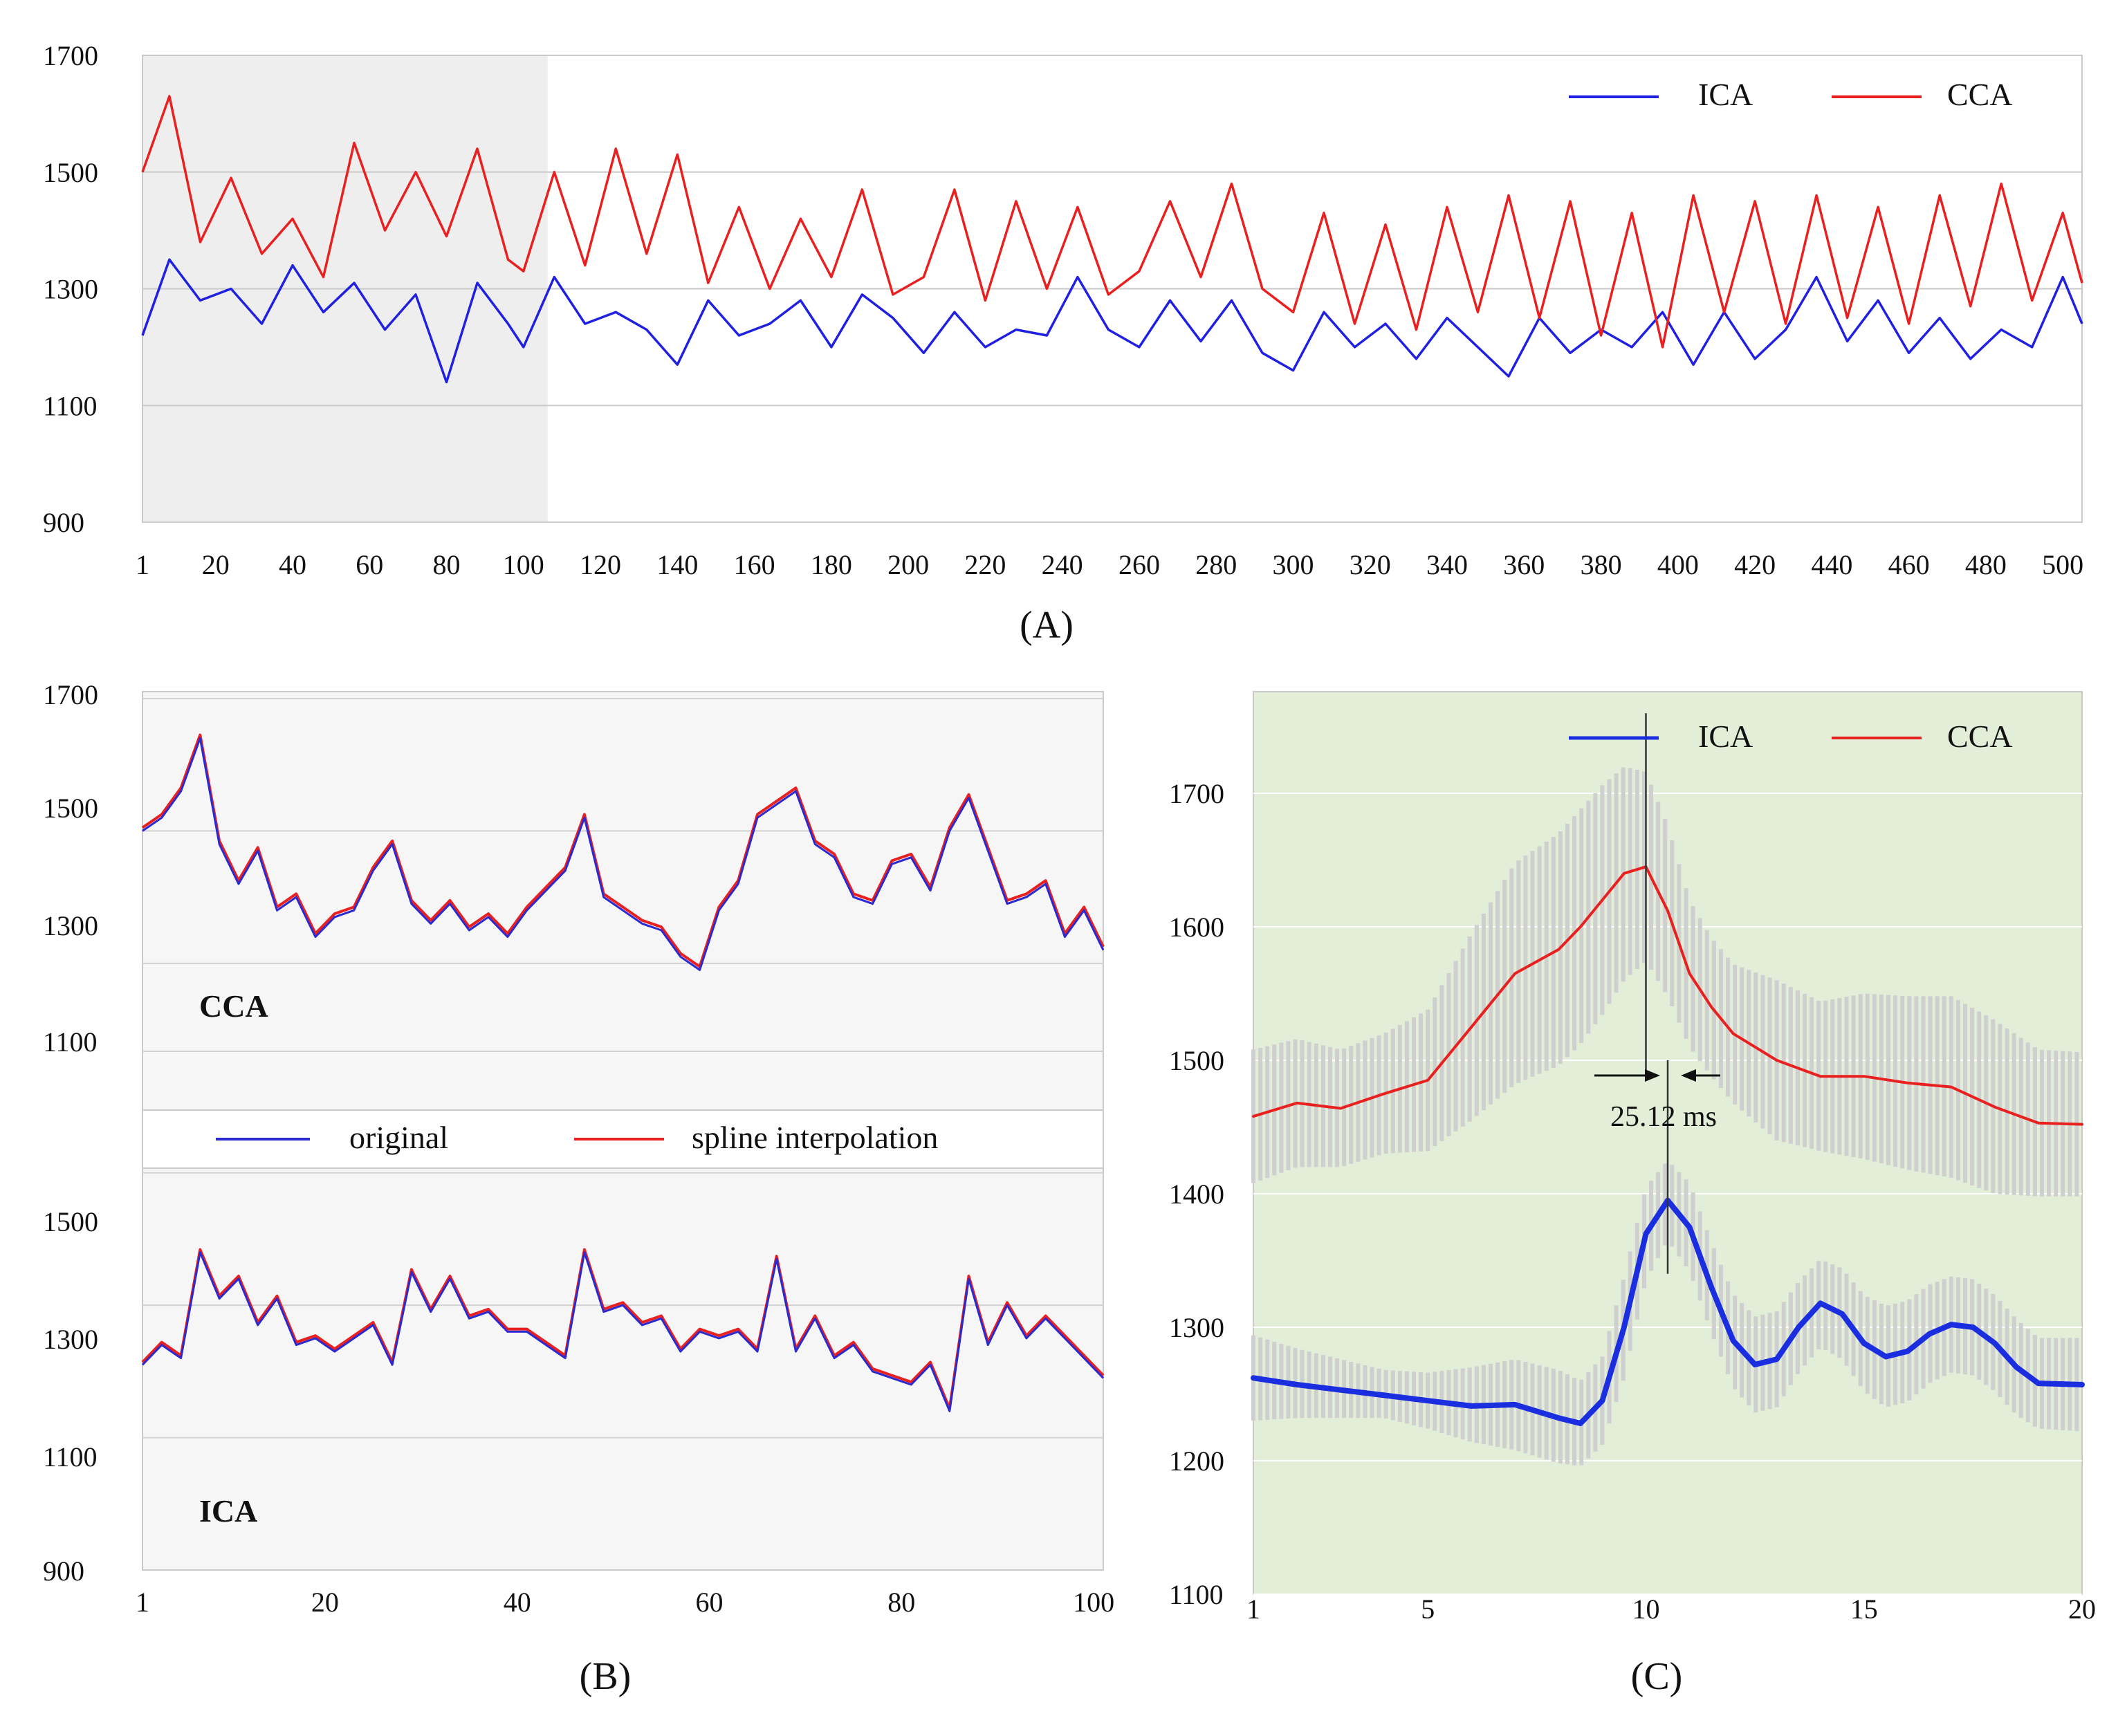 The width and height of the screenshot is (2127, 1736). I want to click on x-tick-label: 160, so click(754, 564).